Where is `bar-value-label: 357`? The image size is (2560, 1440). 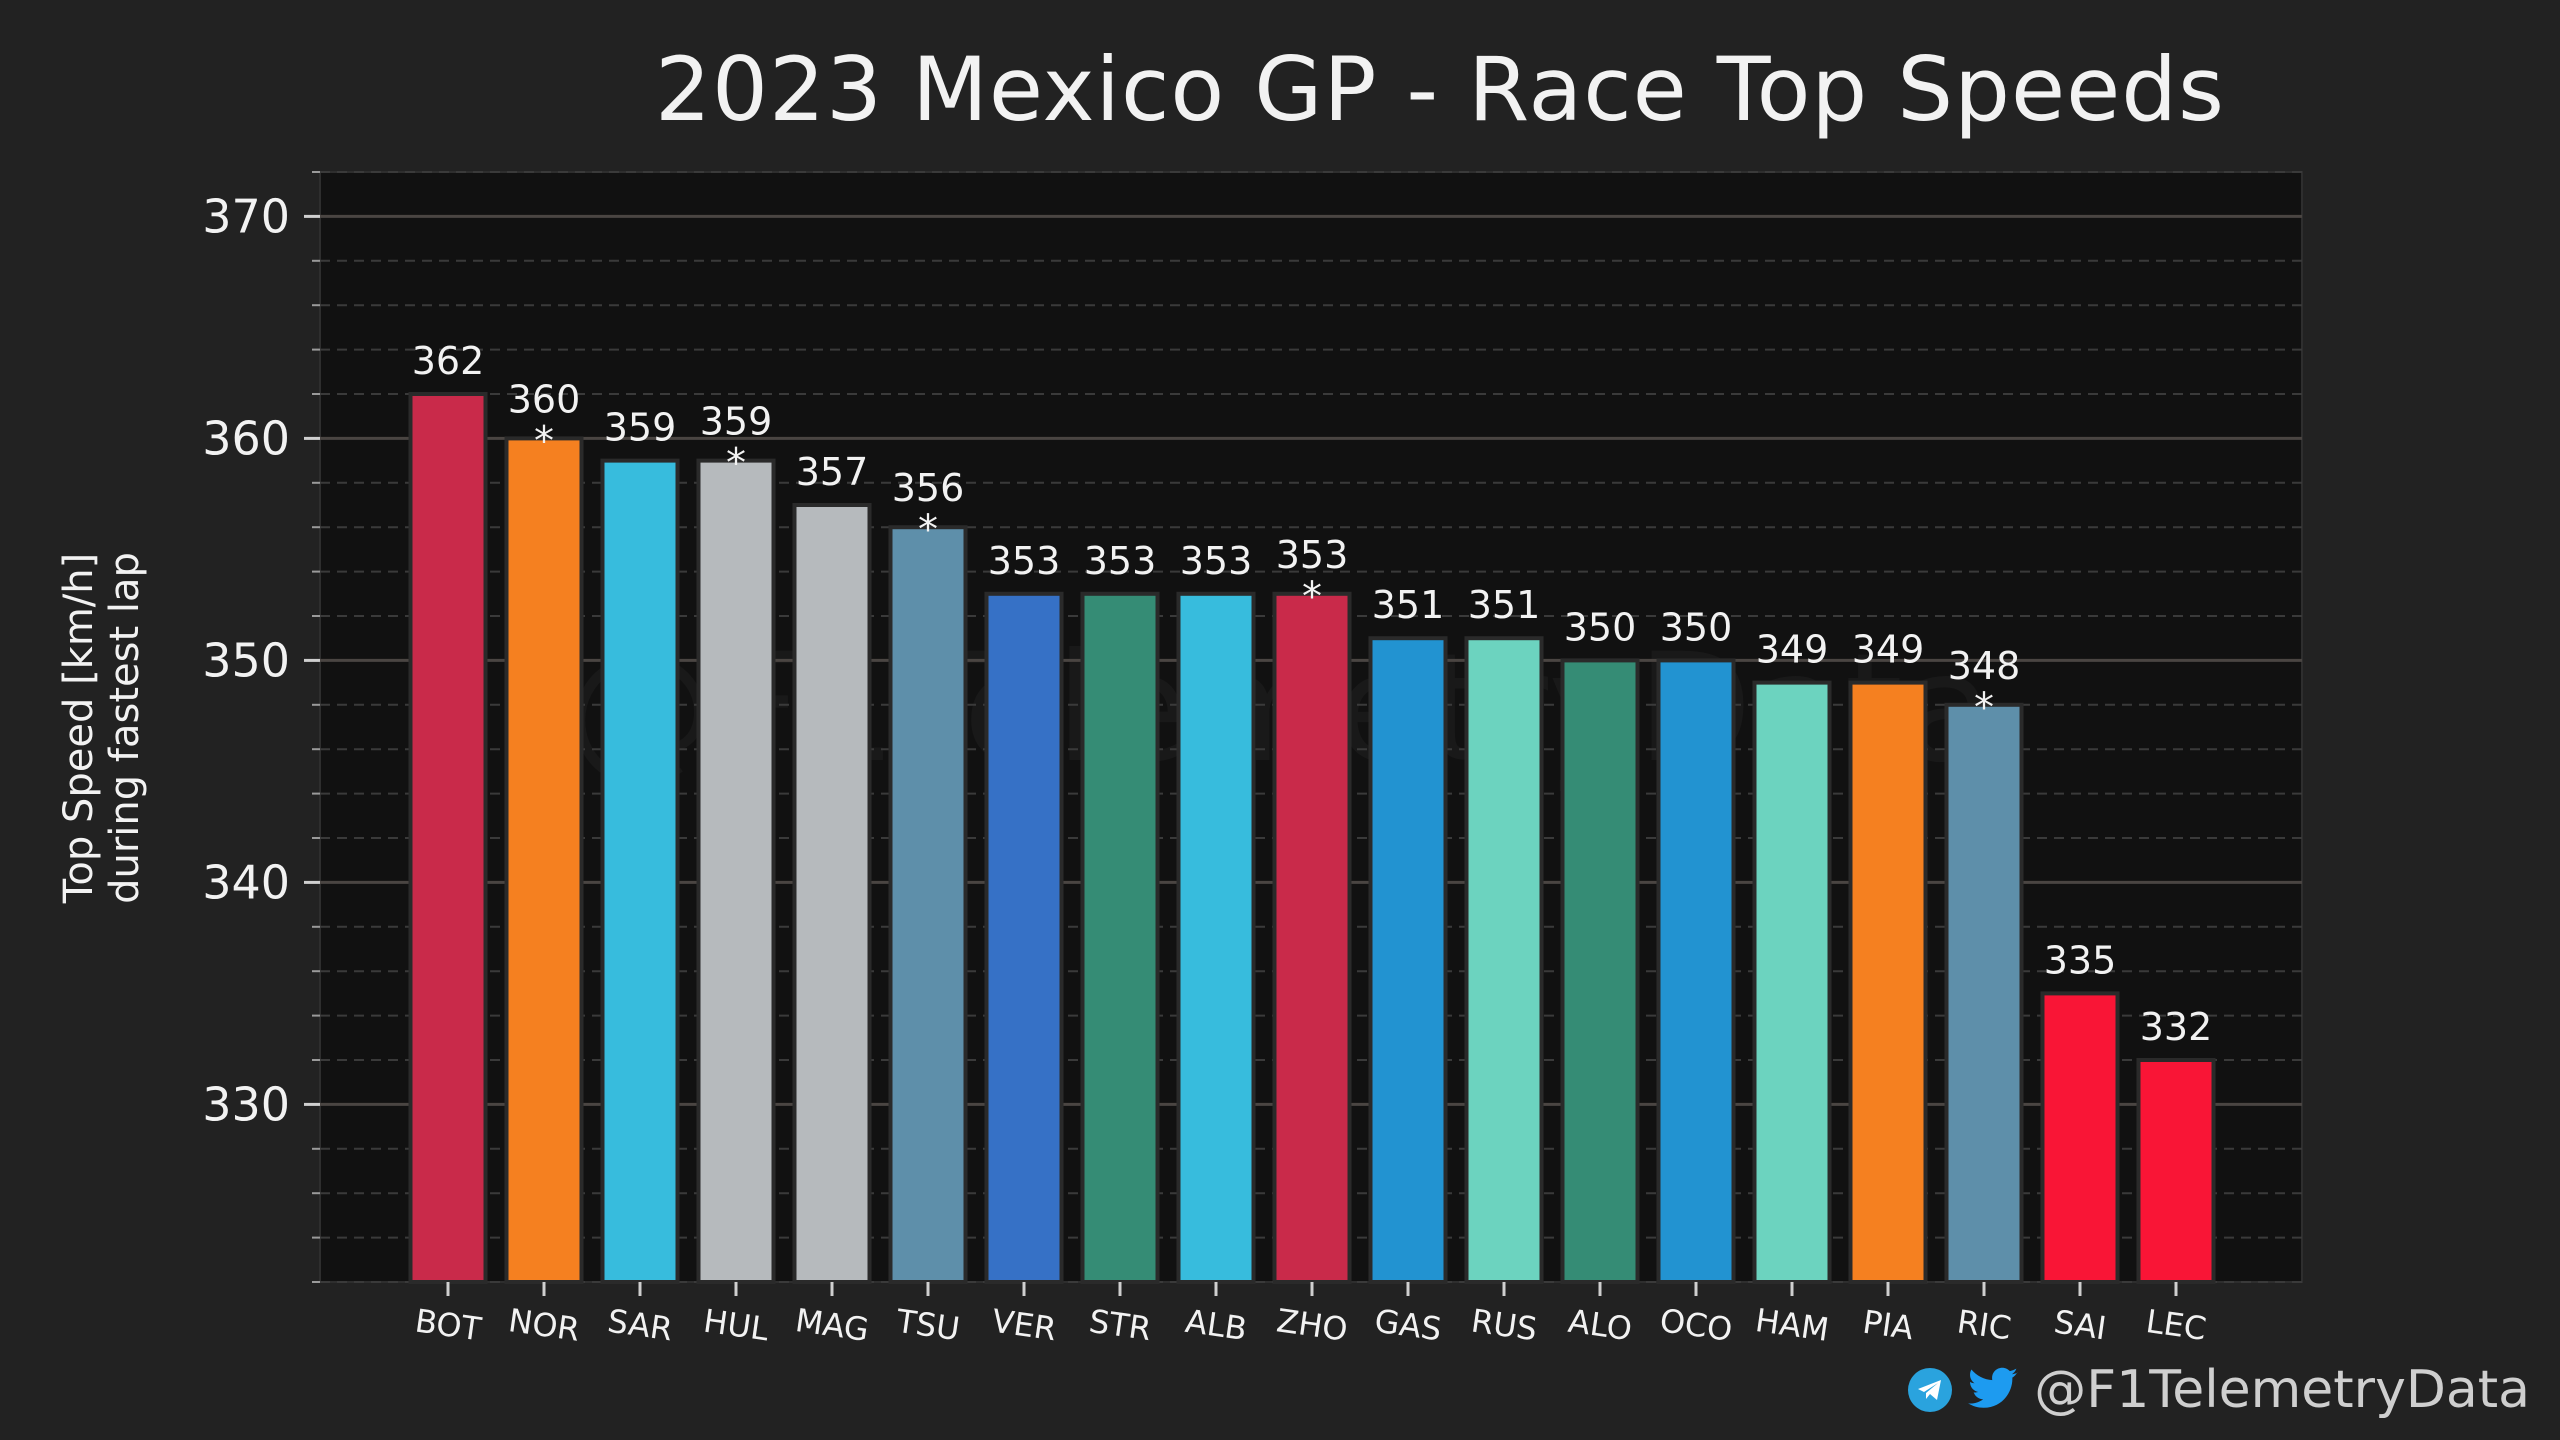
bar-value-label: 357 is located at coordinates (832, 472).